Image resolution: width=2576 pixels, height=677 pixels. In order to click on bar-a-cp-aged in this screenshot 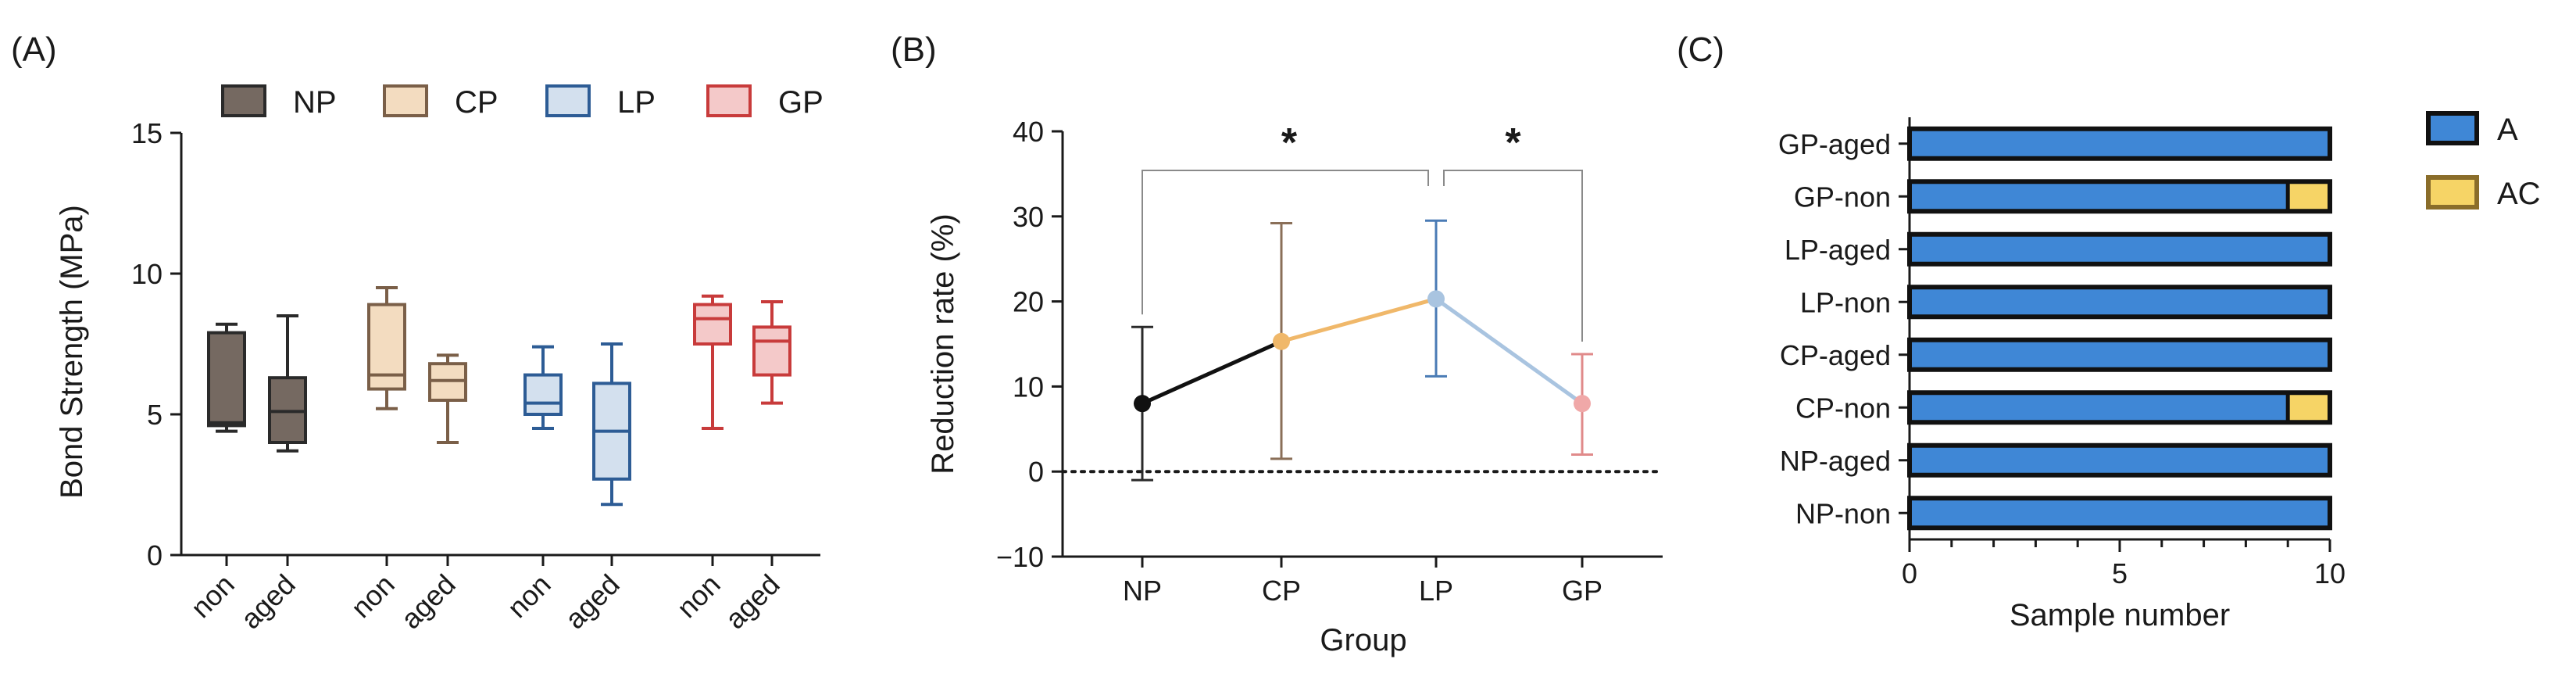, I will do `click(2120, 354)`.